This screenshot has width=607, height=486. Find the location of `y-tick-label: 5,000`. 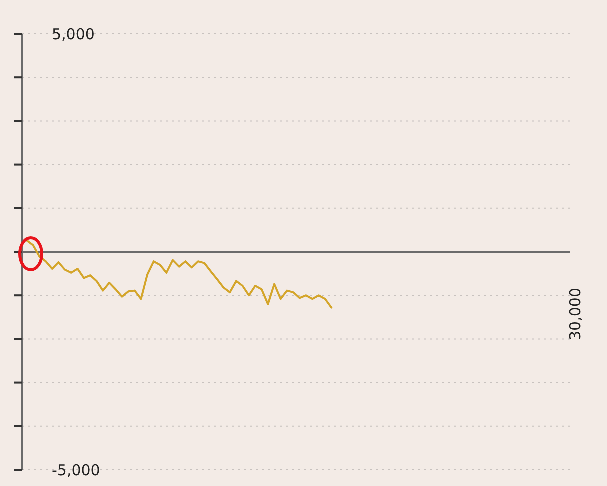

y-tick-label: 5,000 is located at coordinates (73, 34).